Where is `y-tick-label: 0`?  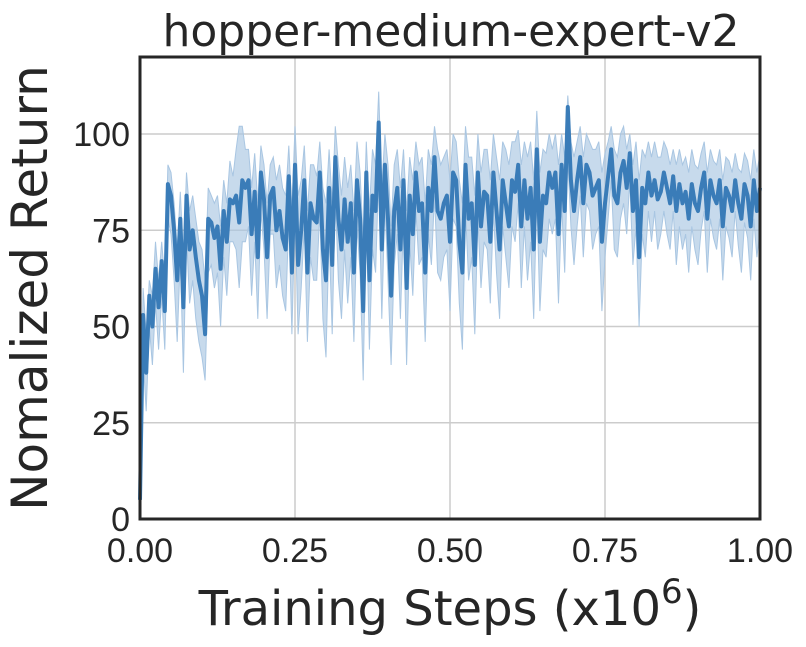
y-tick-label: 0 is located at coordinates (120, 520).